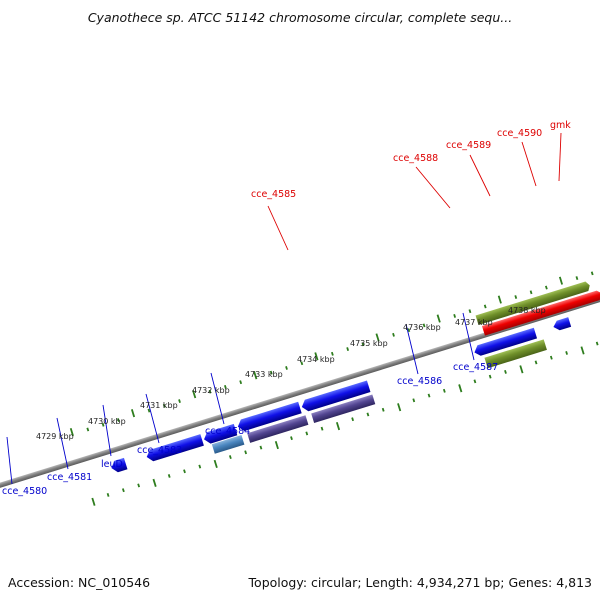 The image size is (600, 600). I want to click on gene-label-leuD: leuD, so click(112, 464).